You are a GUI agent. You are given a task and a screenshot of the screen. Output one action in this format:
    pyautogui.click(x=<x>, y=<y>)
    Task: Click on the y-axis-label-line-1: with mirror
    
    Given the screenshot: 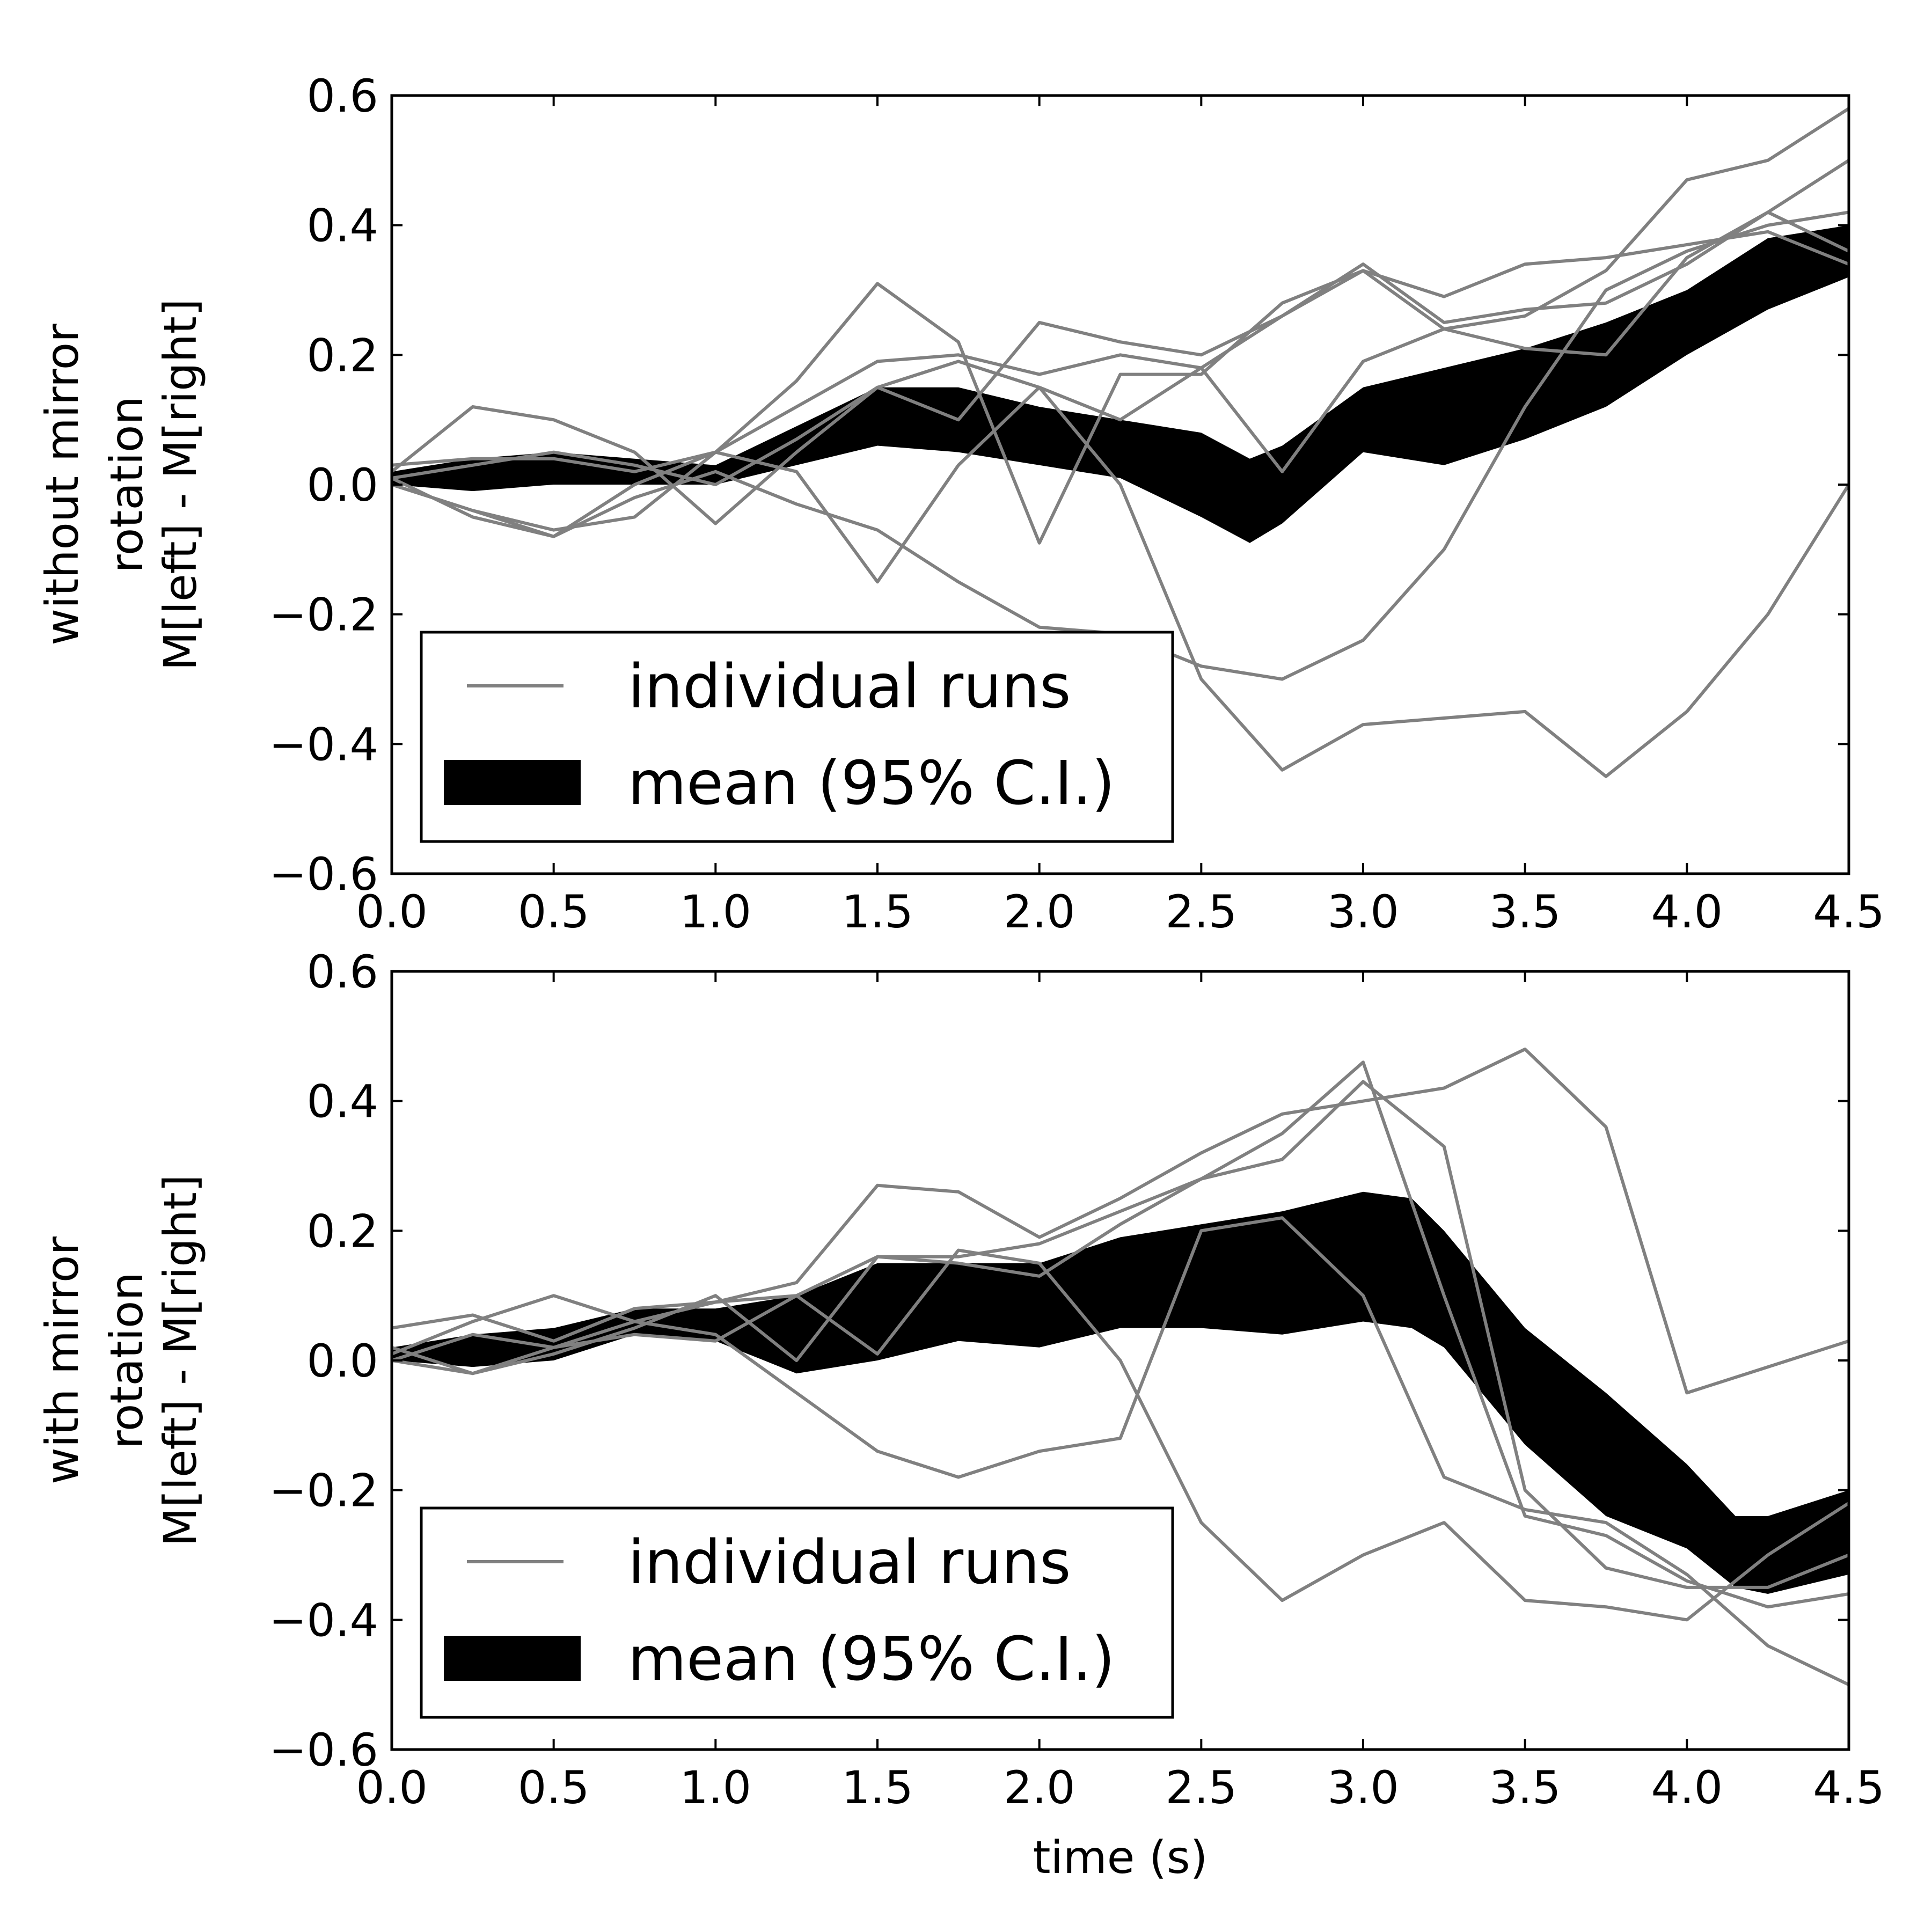 What is the action you would take?
    pyautogui.click(x=62, y=1360)
    